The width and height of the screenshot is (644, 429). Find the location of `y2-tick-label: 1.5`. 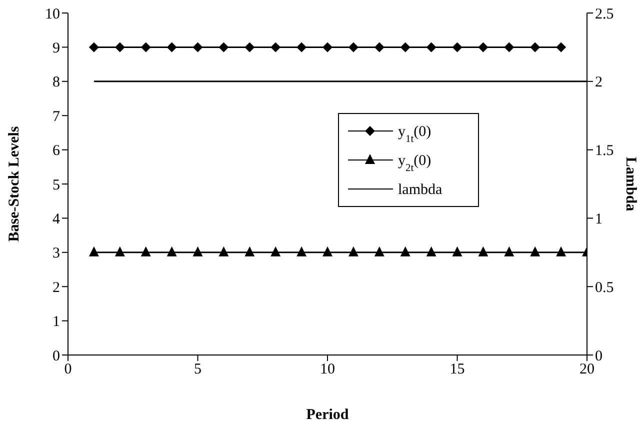

y2-tick-label: 1.5 is located at coordinates (604, 151).